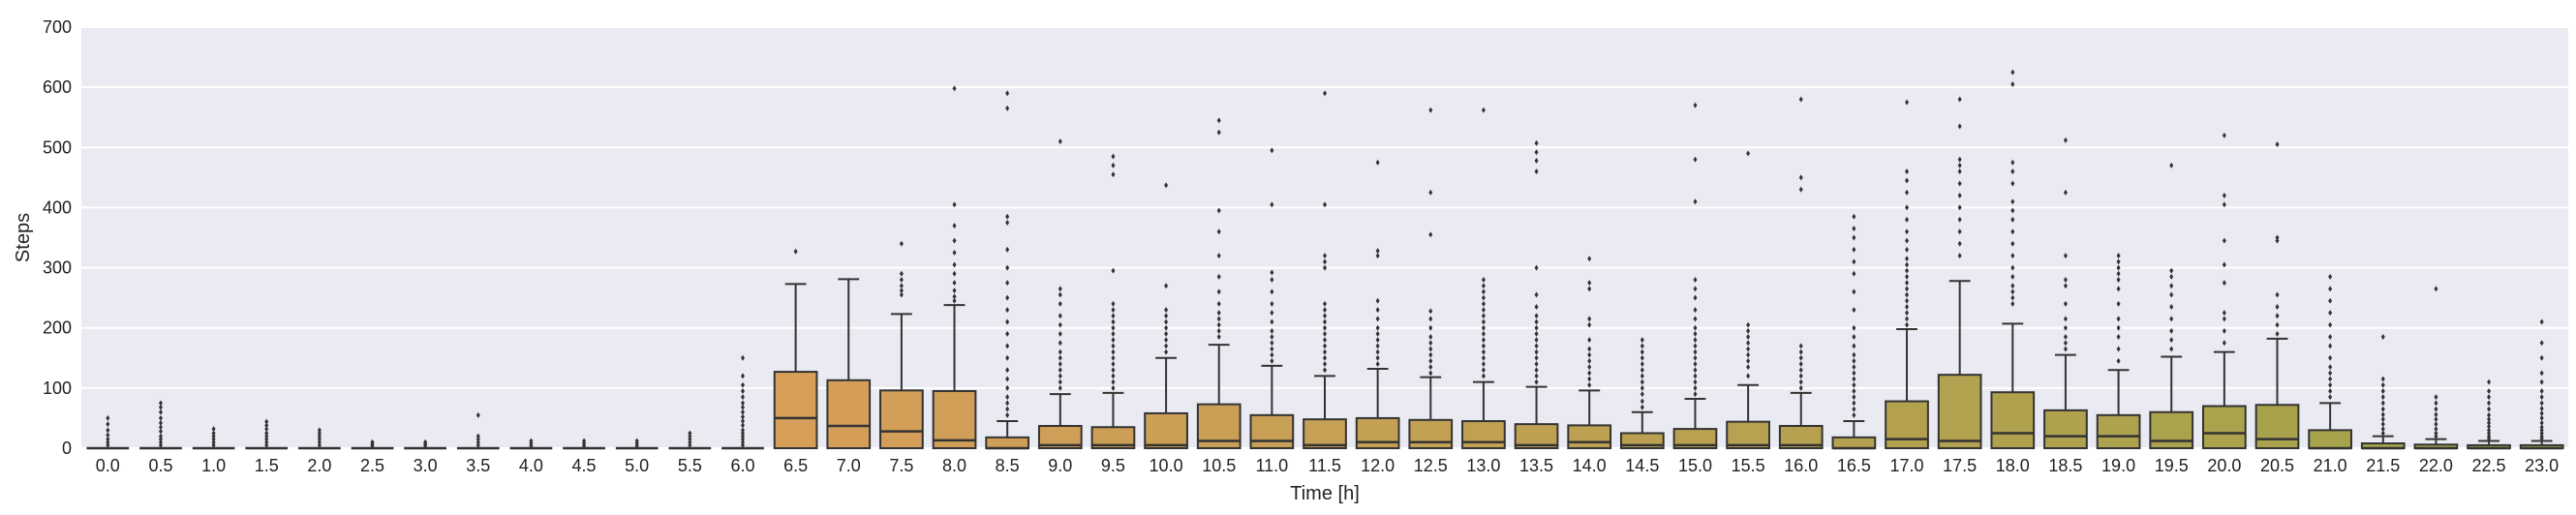  I want to click on box-11.5, so click(1325, 269).